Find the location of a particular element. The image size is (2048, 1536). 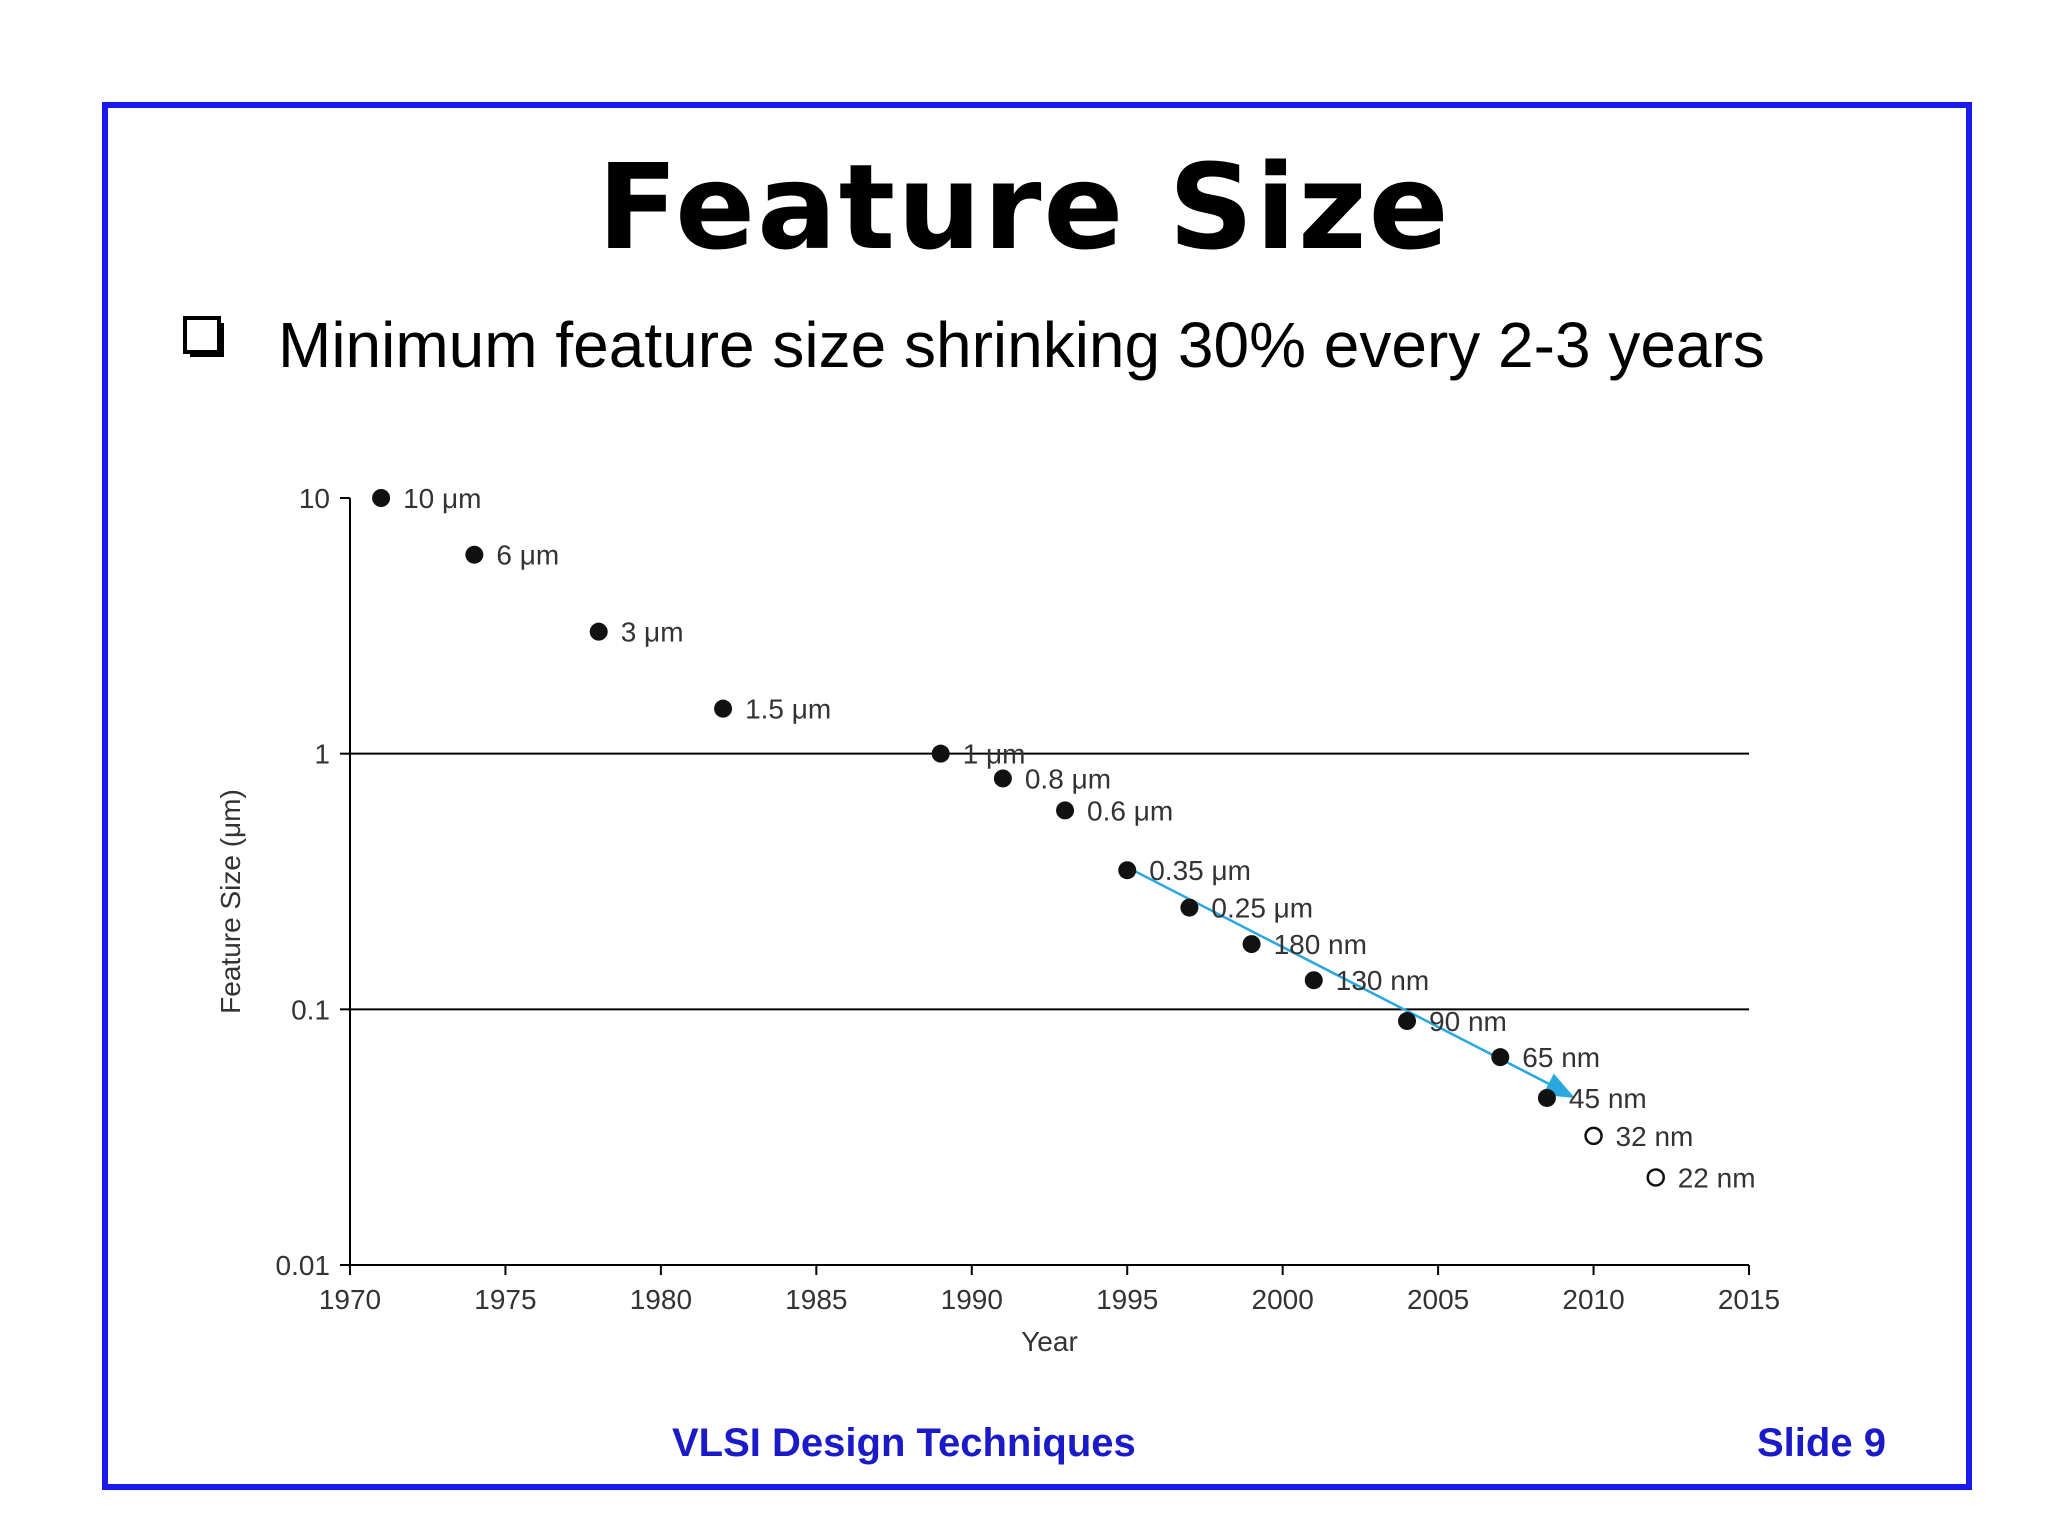

x-tick-label: 2000 is located at coordinates (1283, 1299).